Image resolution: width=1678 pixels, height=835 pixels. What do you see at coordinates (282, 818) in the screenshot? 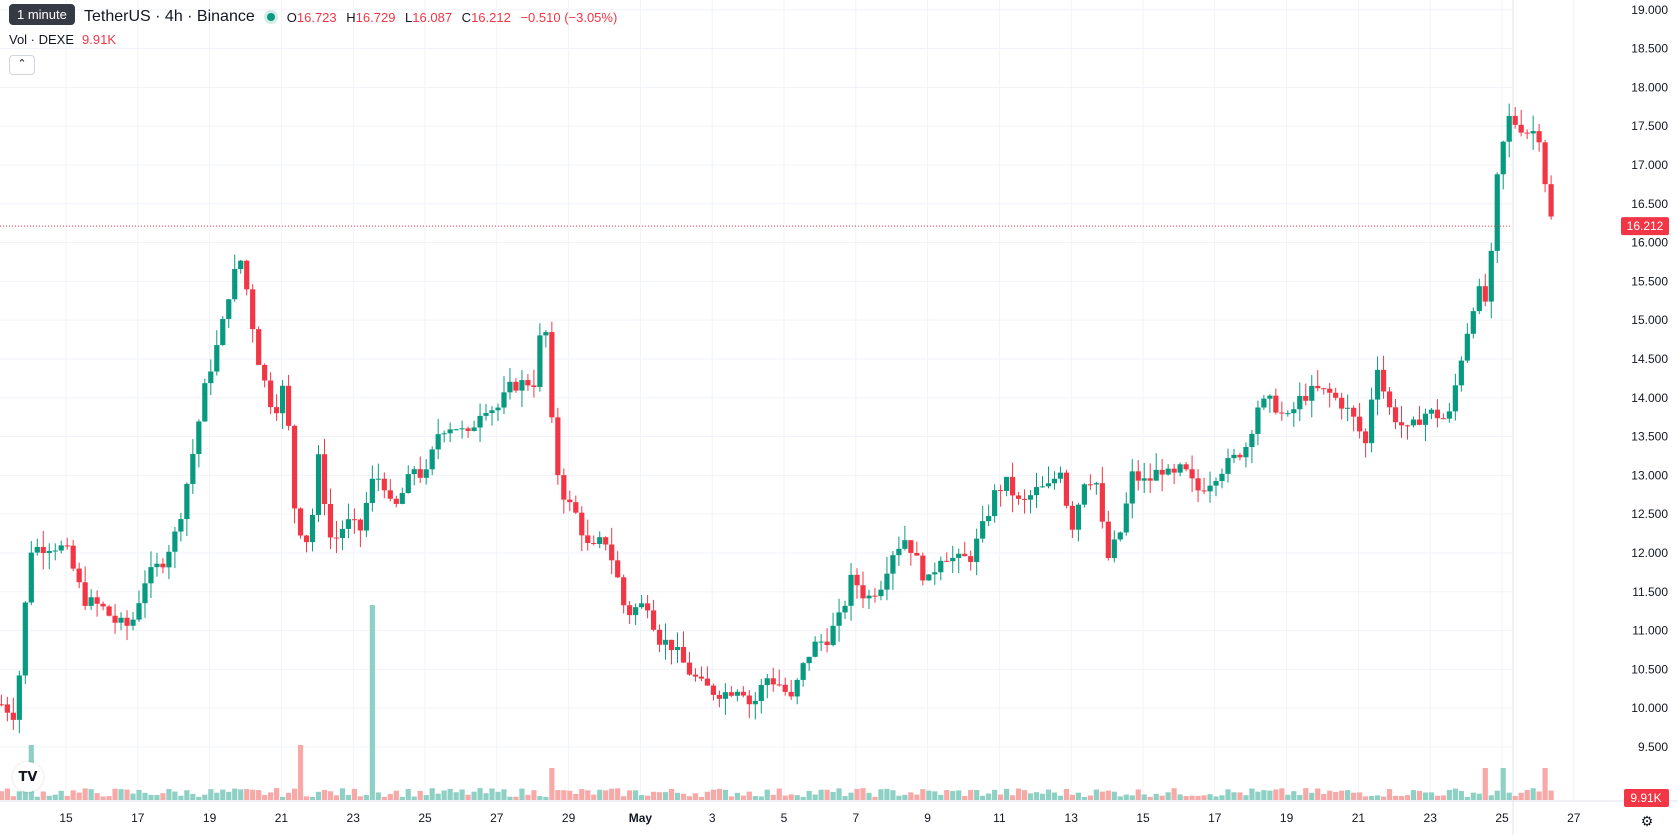
I see `x-tick-label: 21` at bounding box center [282, 818].